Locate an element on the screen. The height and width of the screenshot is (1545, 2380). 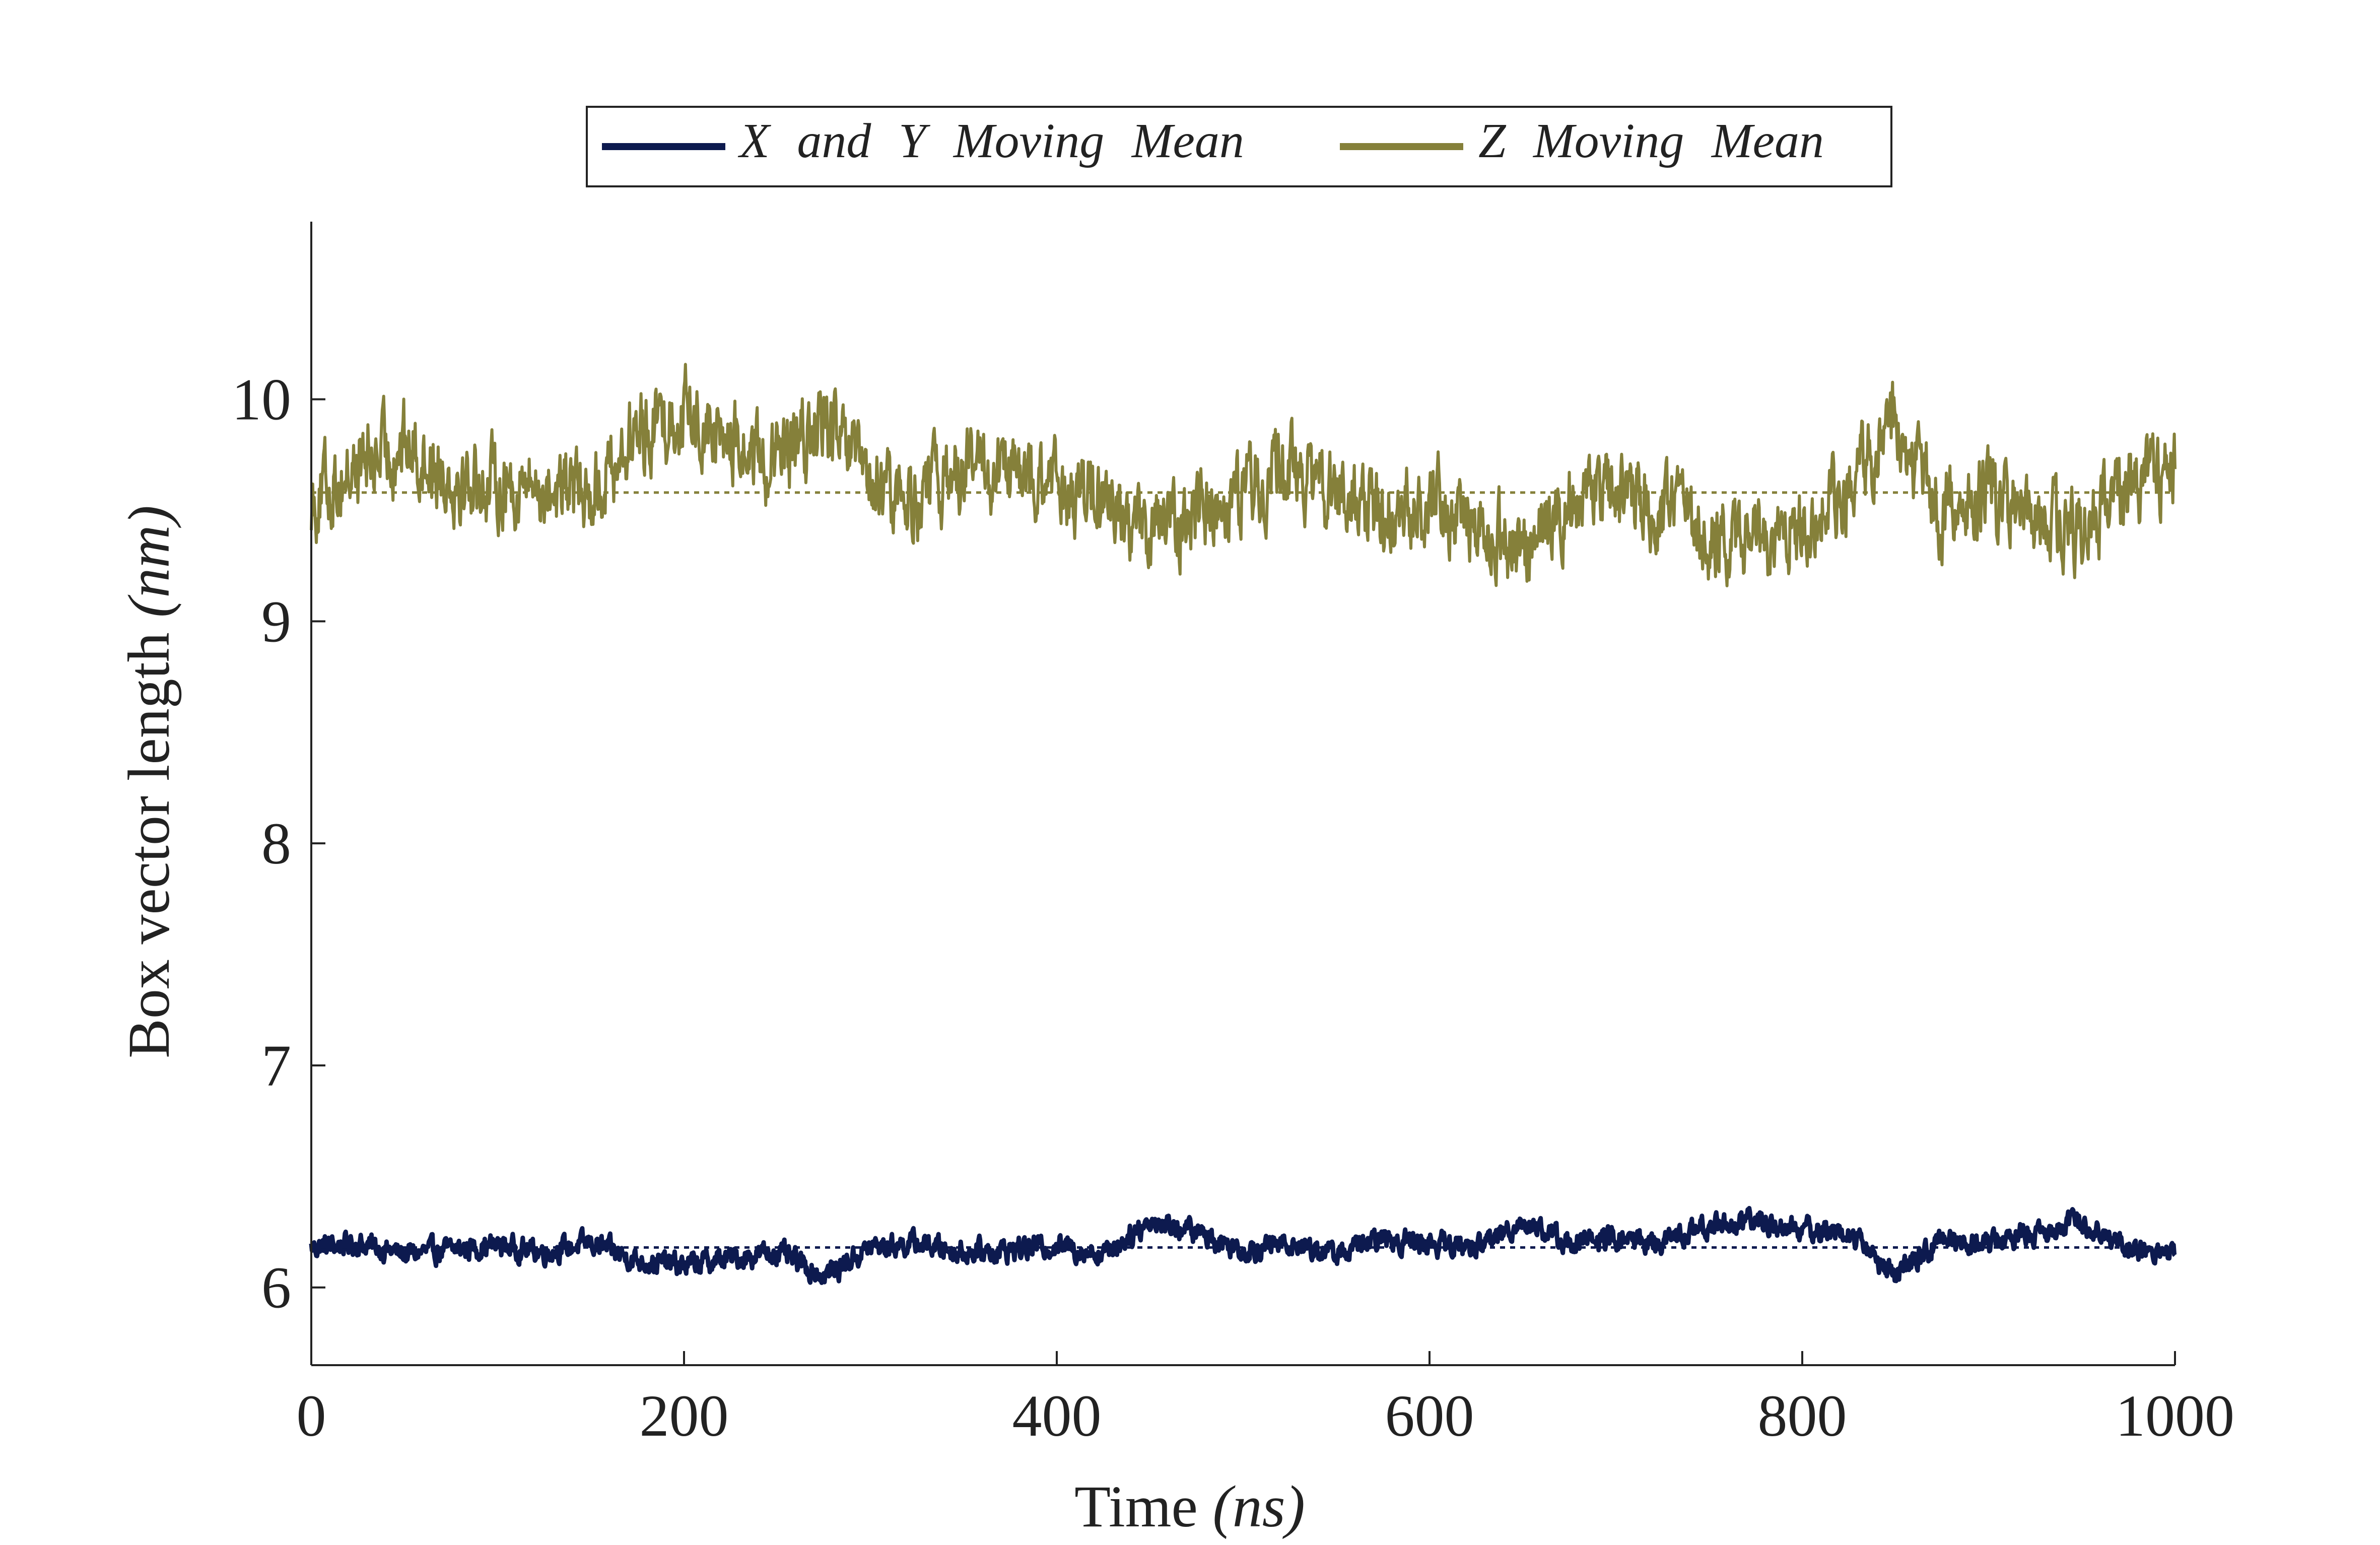
legend-label-xy: X and Y Moving Mean is located at coordinates (990, 141).